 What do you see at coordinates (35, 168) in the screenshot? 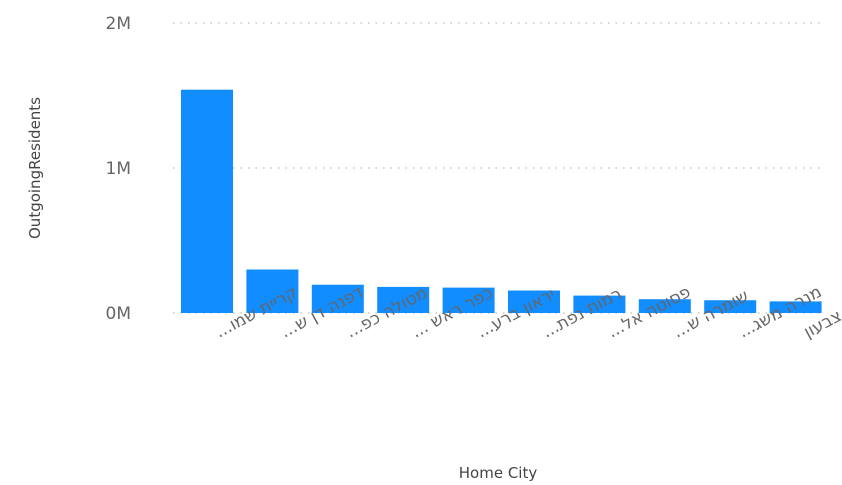
I see `y-axis-title: OutgoingResidents` at bounding box center [35, 168].